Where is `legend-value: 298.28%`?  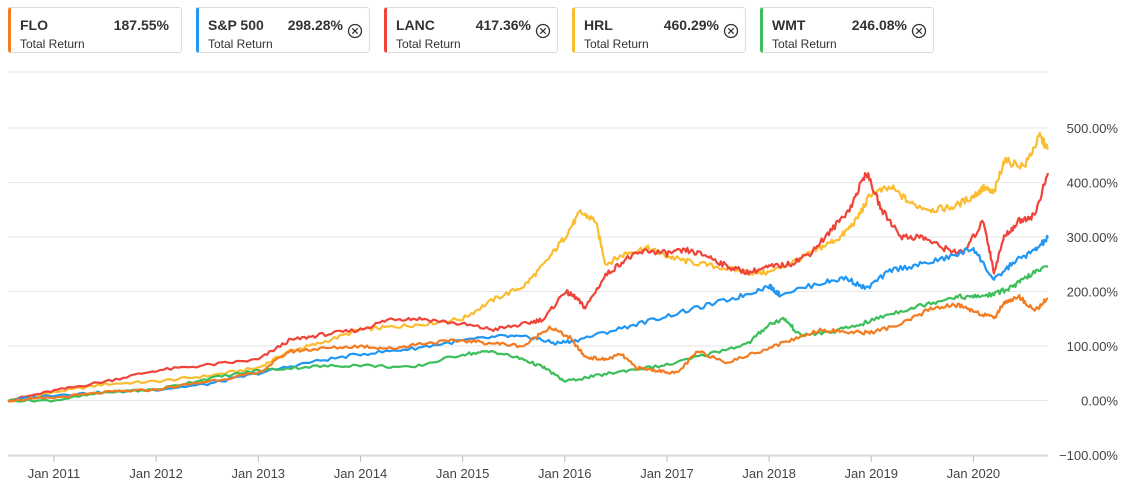 legend-value: 298.28% is located at coordinates (315, 25).